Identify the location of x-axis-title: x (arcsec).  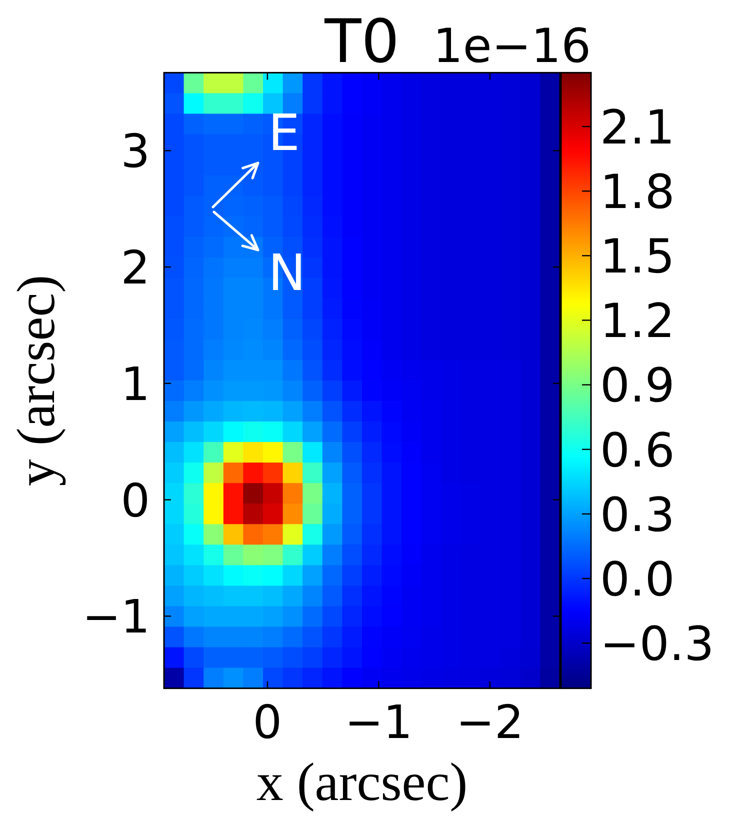
(362, 782).